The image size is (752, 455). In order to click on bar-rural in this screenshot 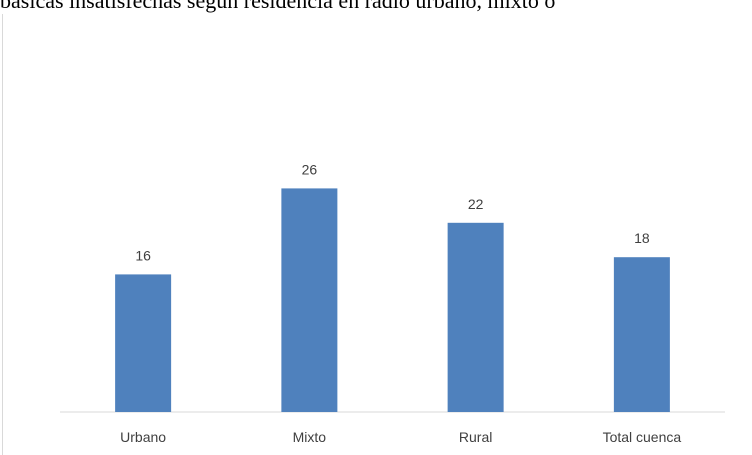, I will do `click(475, 317)`.